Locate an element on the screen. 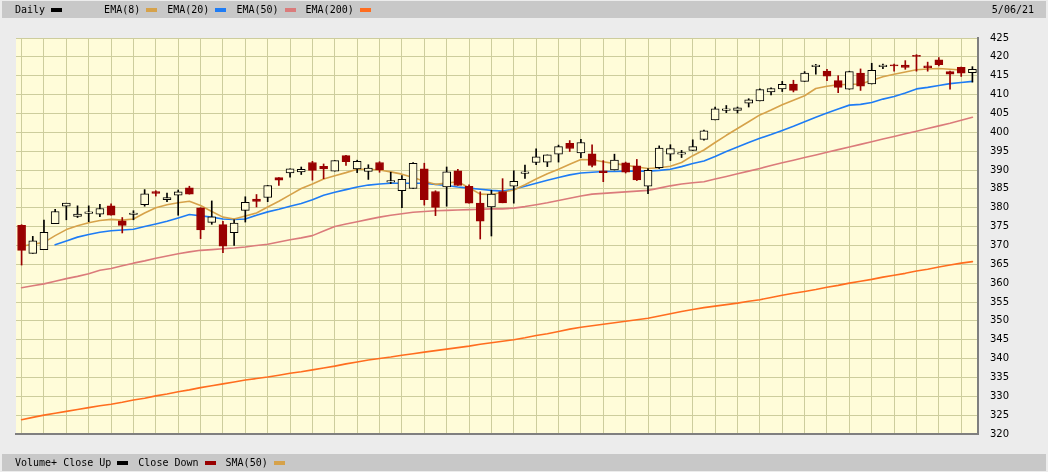  legend-label: EMA(8) is located at coordinates (122, 9).